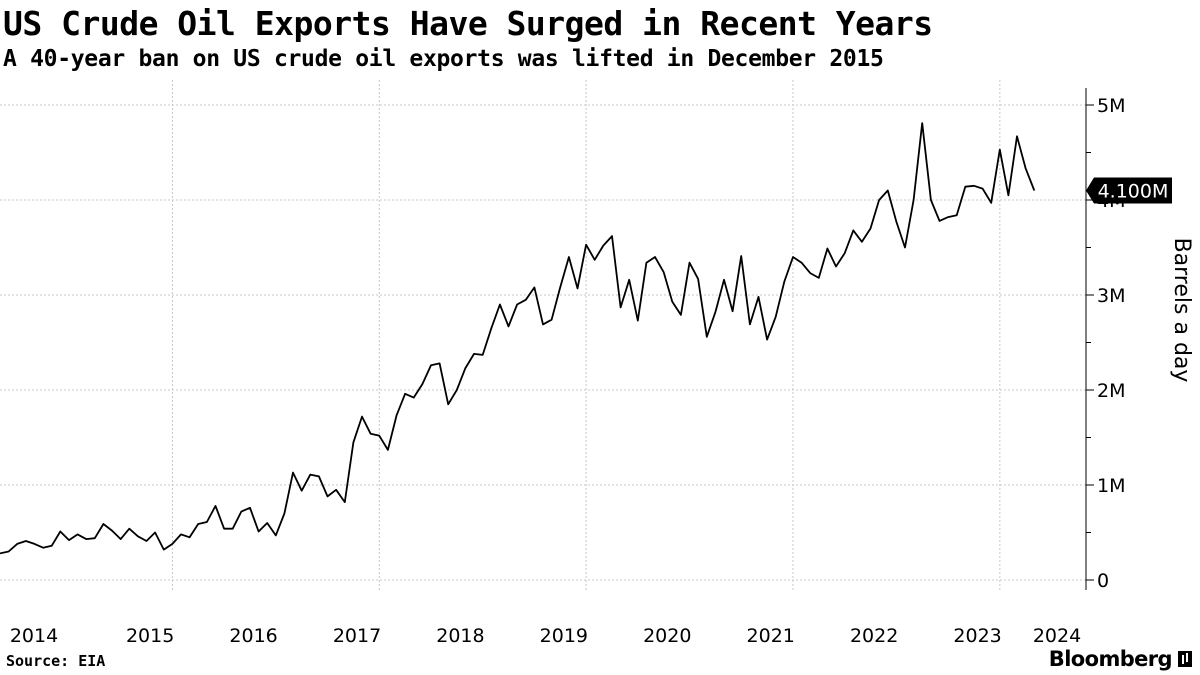 The width and height of the screenshot is (1200, 675). I want to click on x-tick-label: 2016, so click(253, 636).